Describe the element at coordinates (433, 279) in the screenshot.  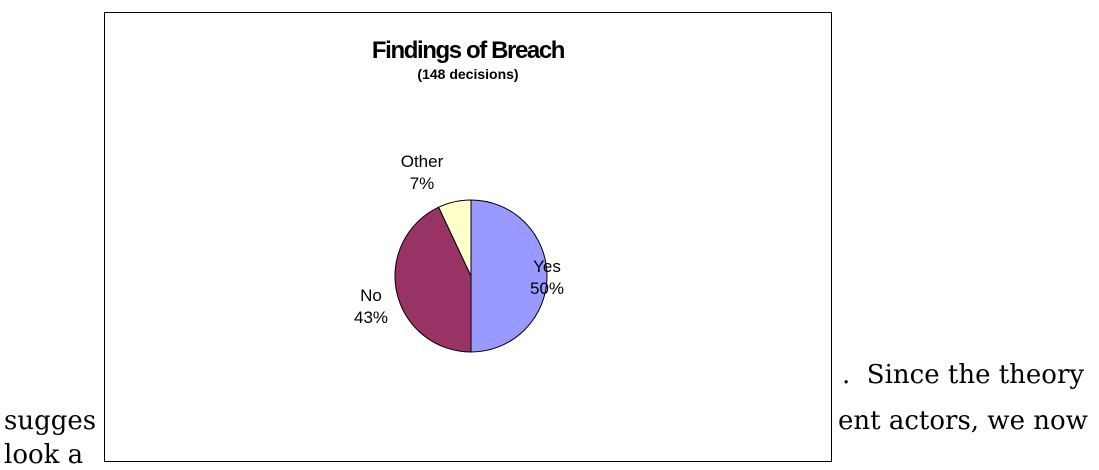
I see `pie-slice-no` at that location.